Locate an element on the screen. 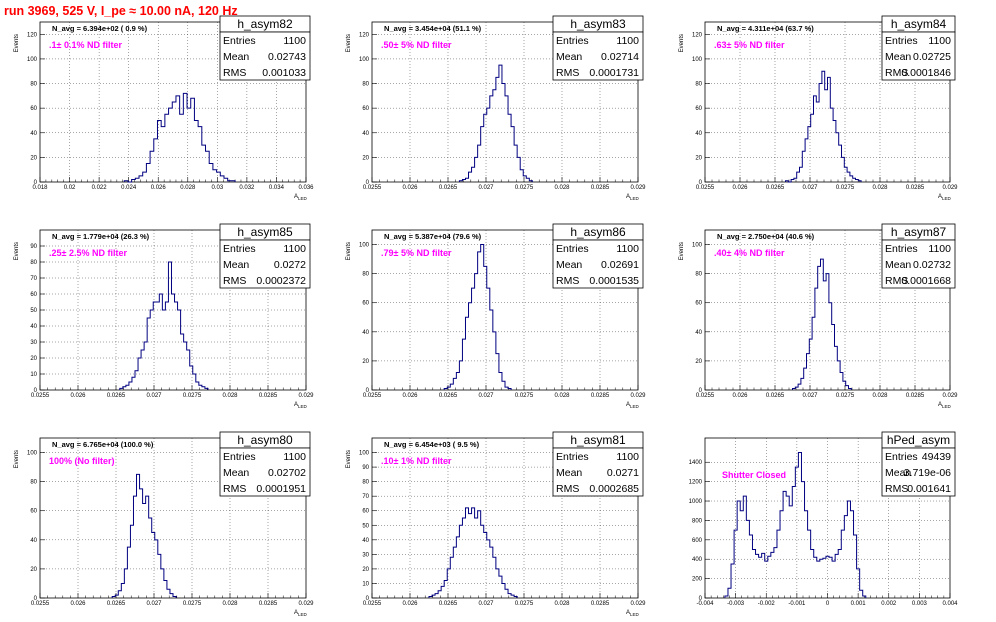 Image resolution: width=996 pixels, height=622 pixels. stats-value: 0.02732 is located at coordinates (932, 265).